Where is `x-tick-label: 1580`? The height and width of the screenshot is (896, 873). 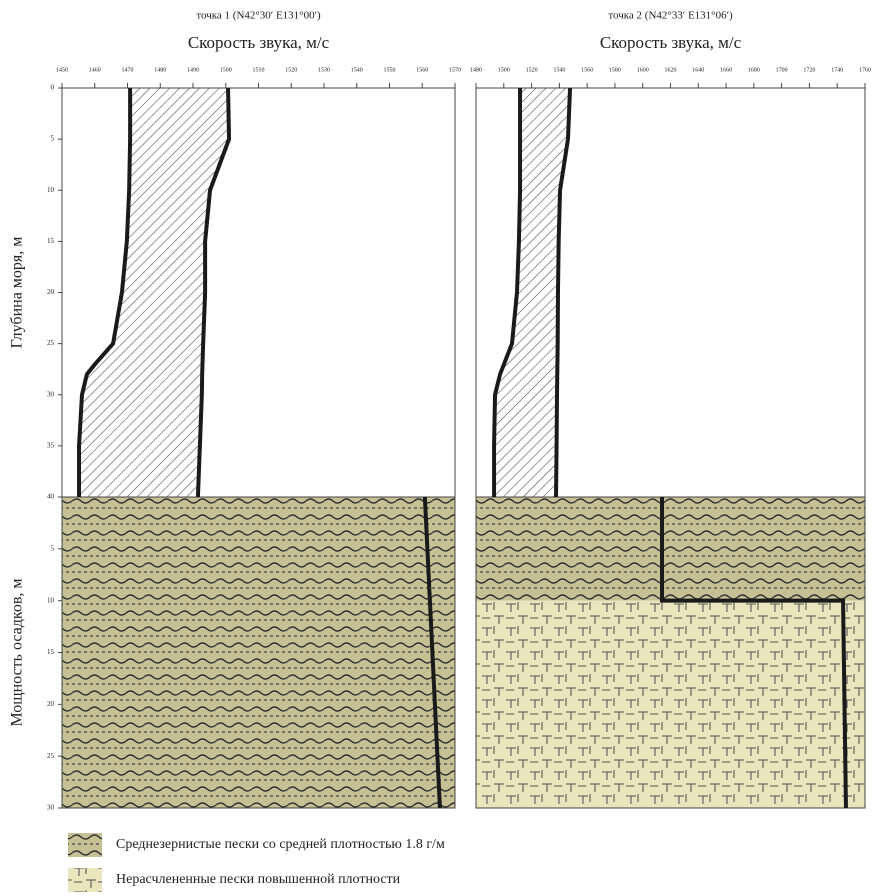
x-tick-label: 1580 is located at coordinates (615, 70).